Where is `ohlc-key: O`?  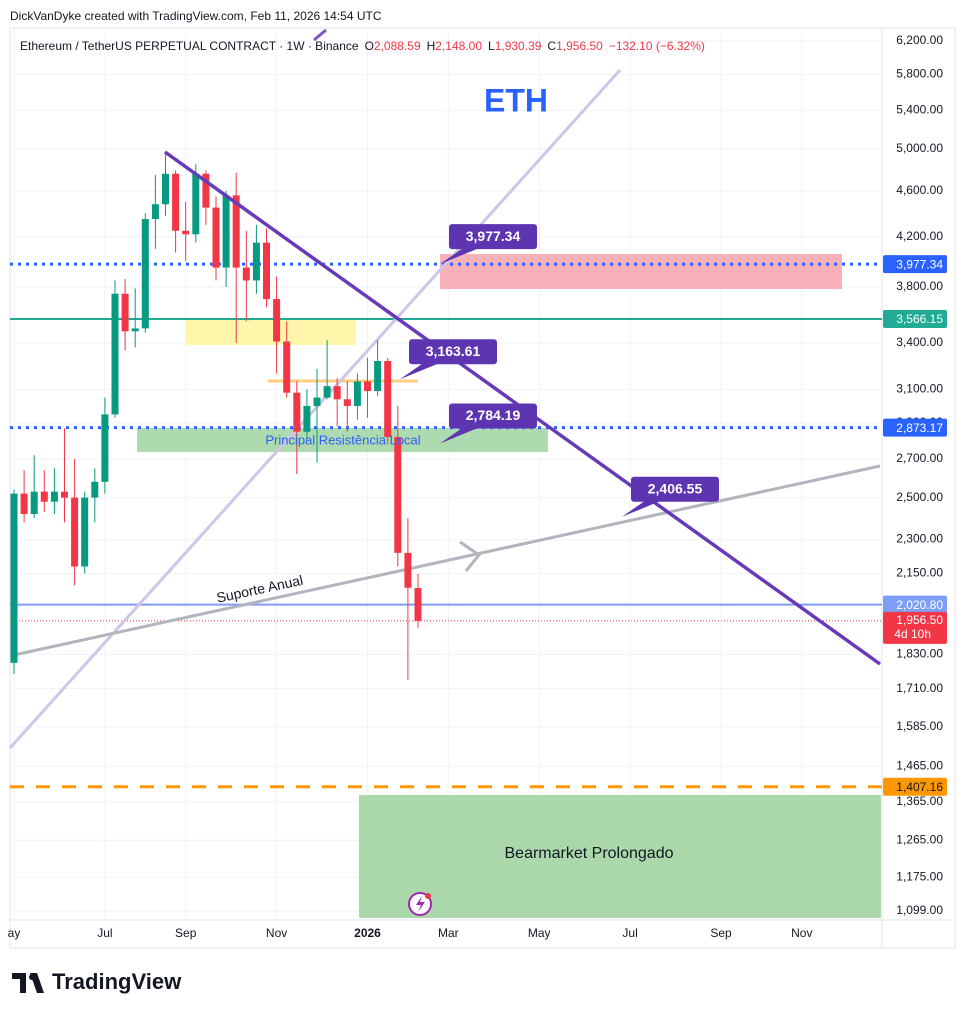 ohlc-key: O is located at coordinates (369, 46).